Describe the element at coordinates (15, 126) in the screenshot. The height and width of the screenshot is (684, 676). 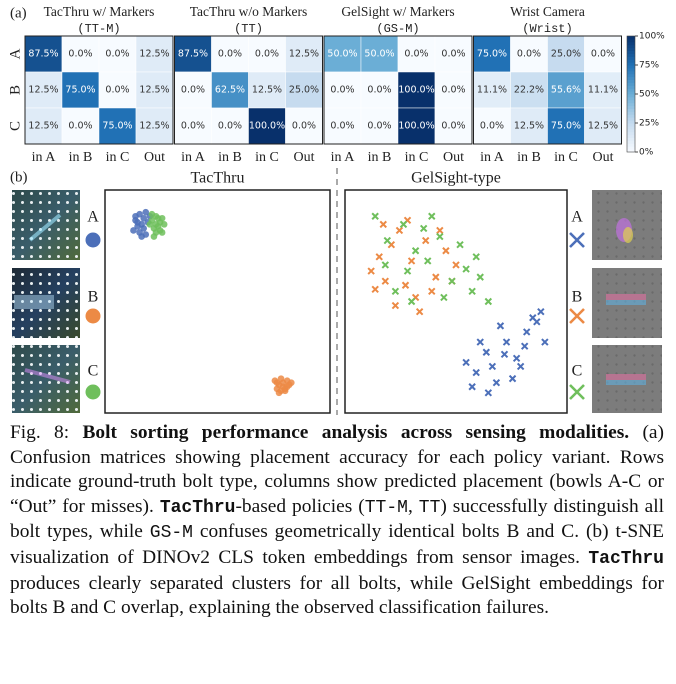
I see `row-label: C` at that location.